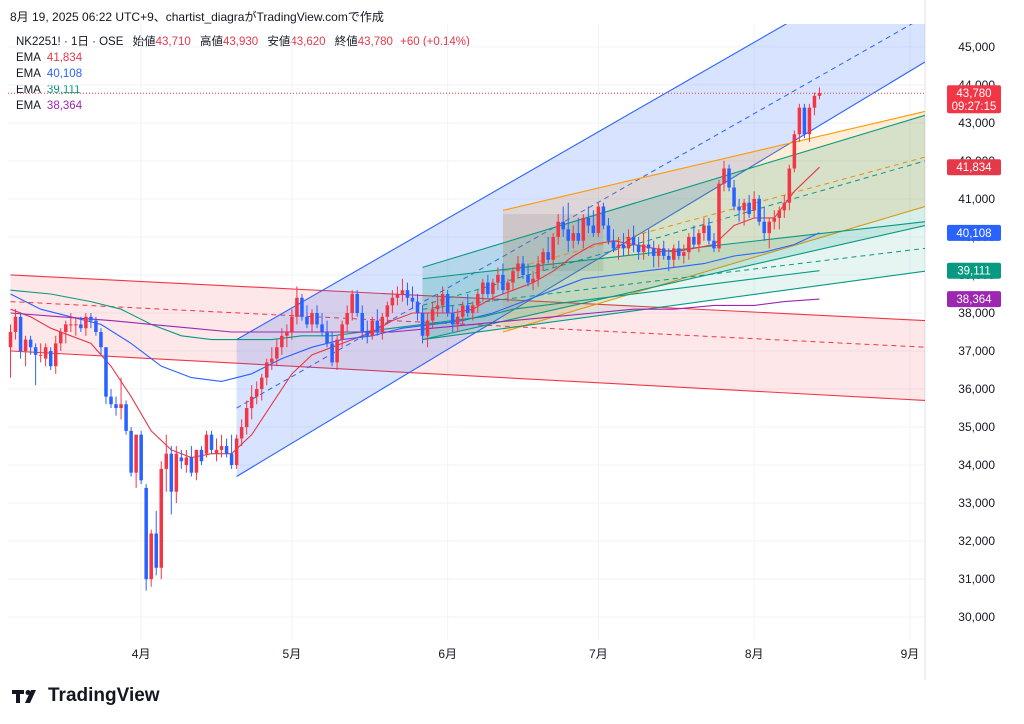 The width and height of the screenshot is (1024, 724). What do you see at coordinates (243, 90) in the screenshot?
I see `legend-ema-3: EMA 39,111` at bounding box center [243, 90].